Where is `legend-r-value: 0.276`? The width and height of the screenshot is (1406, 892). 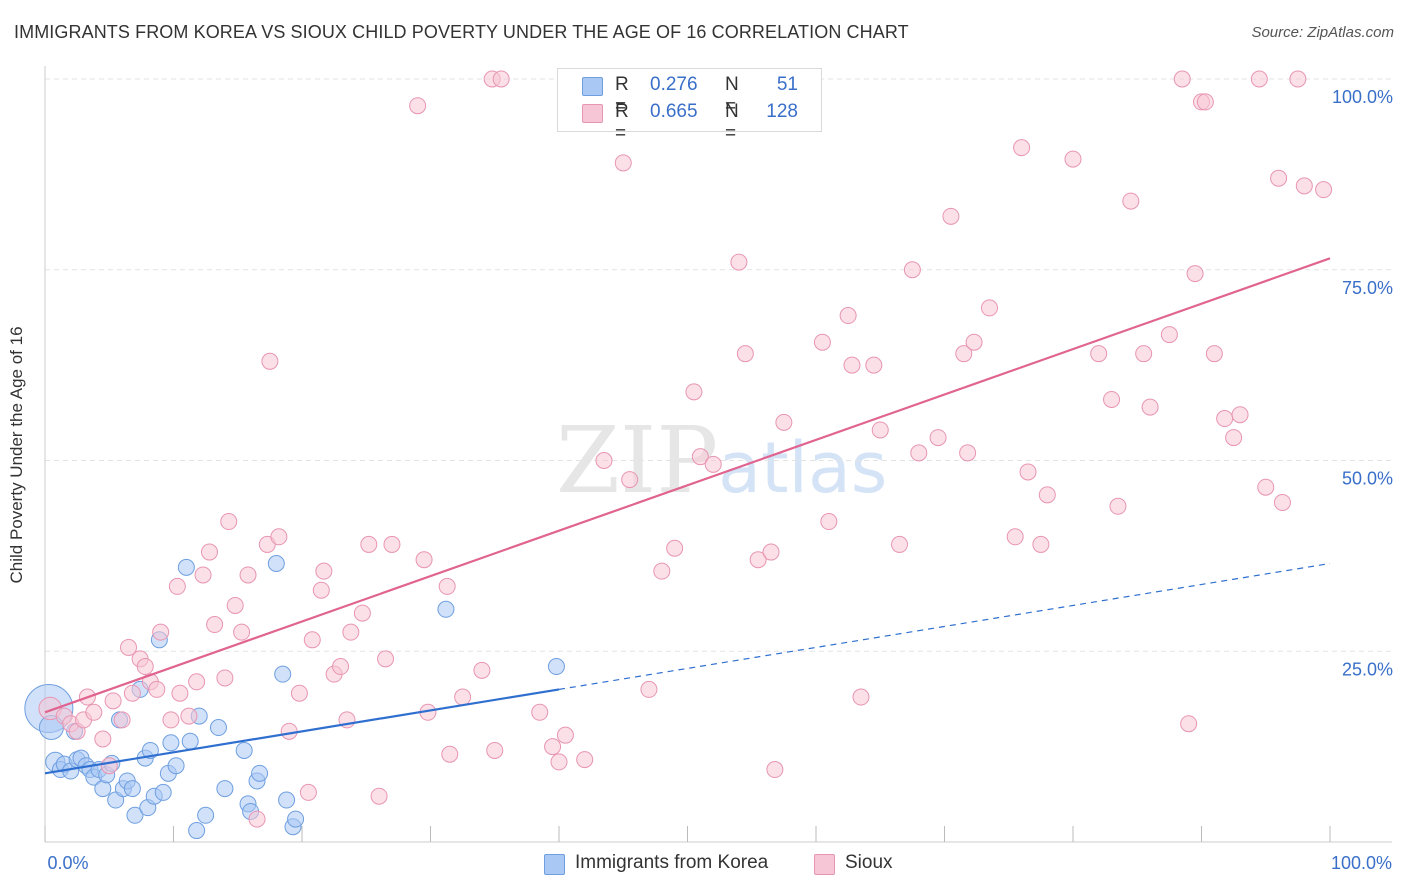 legend-r-value: 0.276 is located at coordinates (674, 84).